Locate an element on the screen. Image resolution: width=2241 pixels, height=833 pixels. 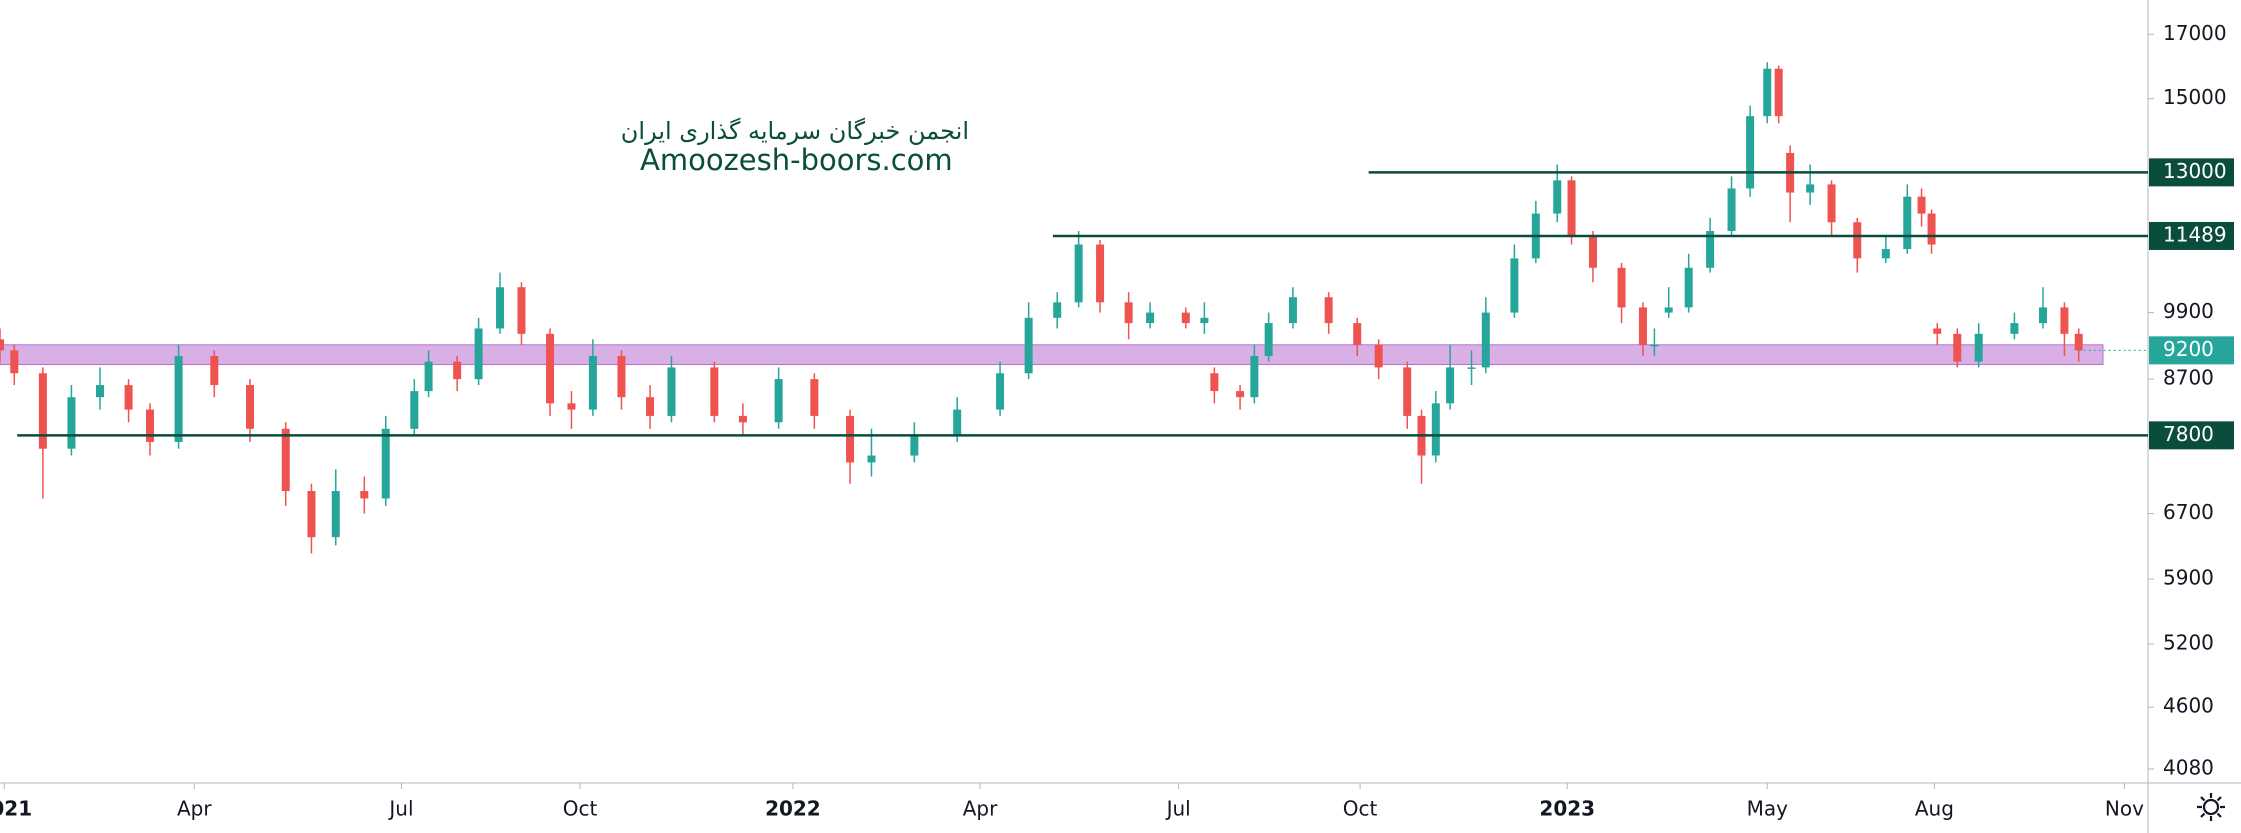
x-tick-label: Apr is located at coordinates (194, 809).